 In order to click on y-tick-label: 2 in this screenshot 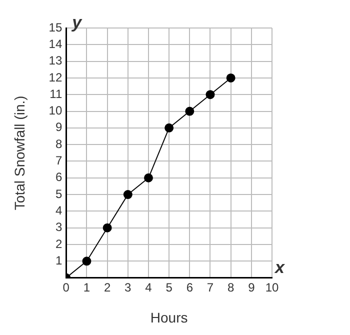, I will do `click(58, 243)`.